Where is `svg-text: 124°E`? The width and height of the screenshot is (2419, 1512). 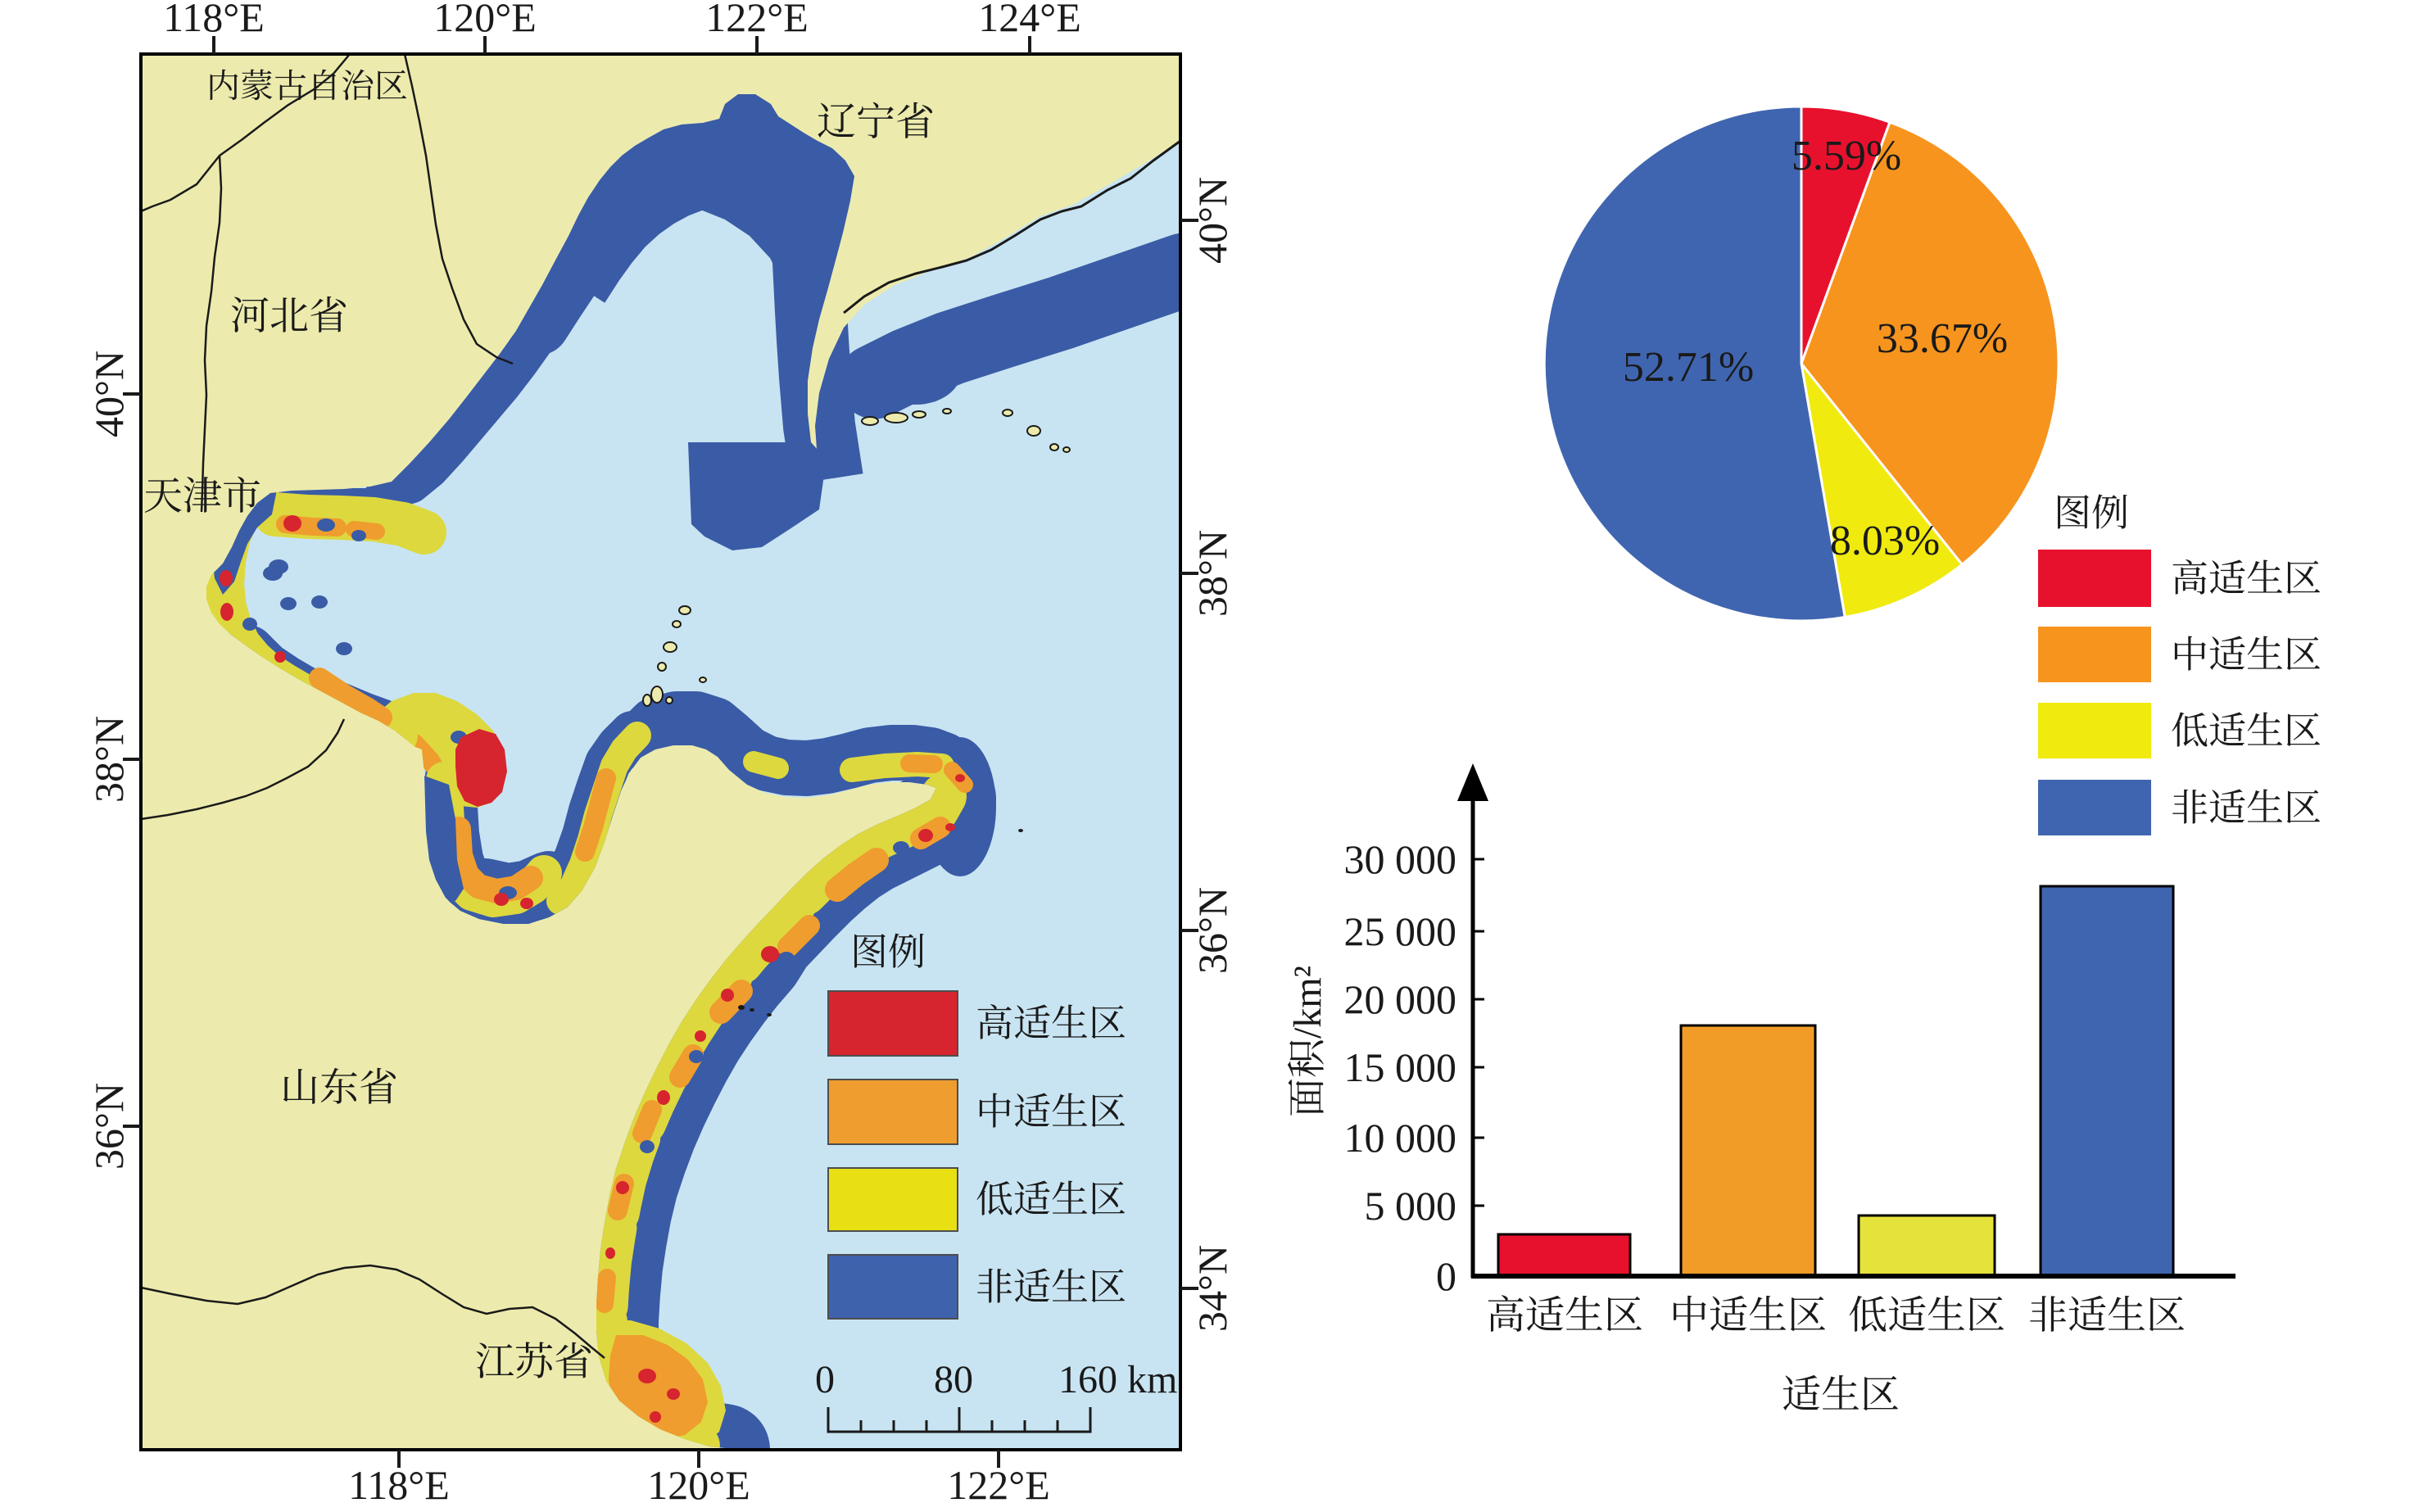 svg-text: 124°E is located at coordinates (1029, 20).